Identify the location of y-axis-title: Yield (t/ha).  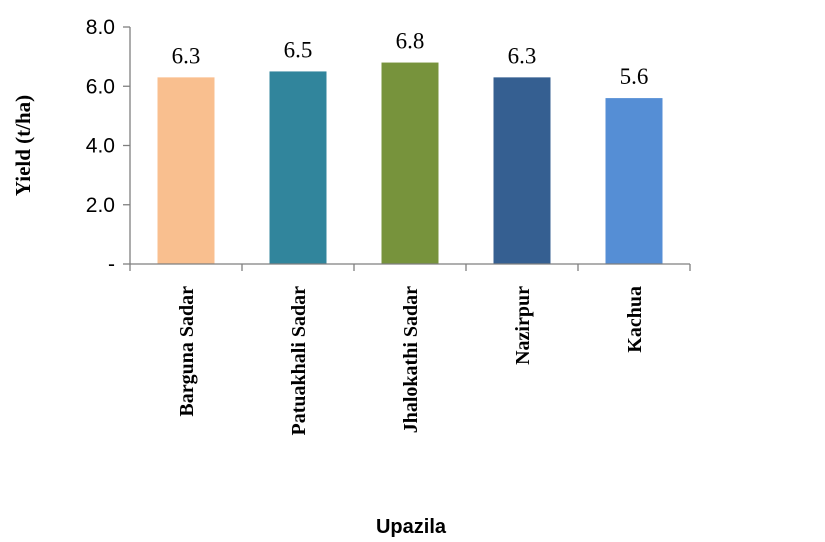
(23, 145).